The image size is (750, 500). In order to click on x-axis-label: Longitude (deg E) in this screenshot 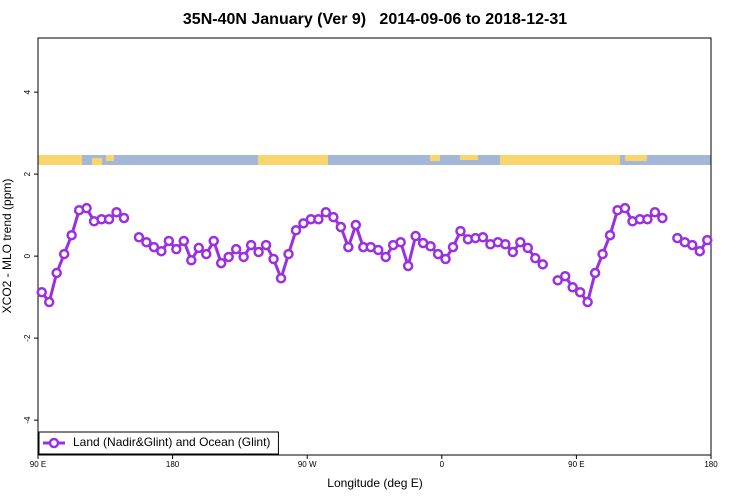, I will do `click(374, 483)`.